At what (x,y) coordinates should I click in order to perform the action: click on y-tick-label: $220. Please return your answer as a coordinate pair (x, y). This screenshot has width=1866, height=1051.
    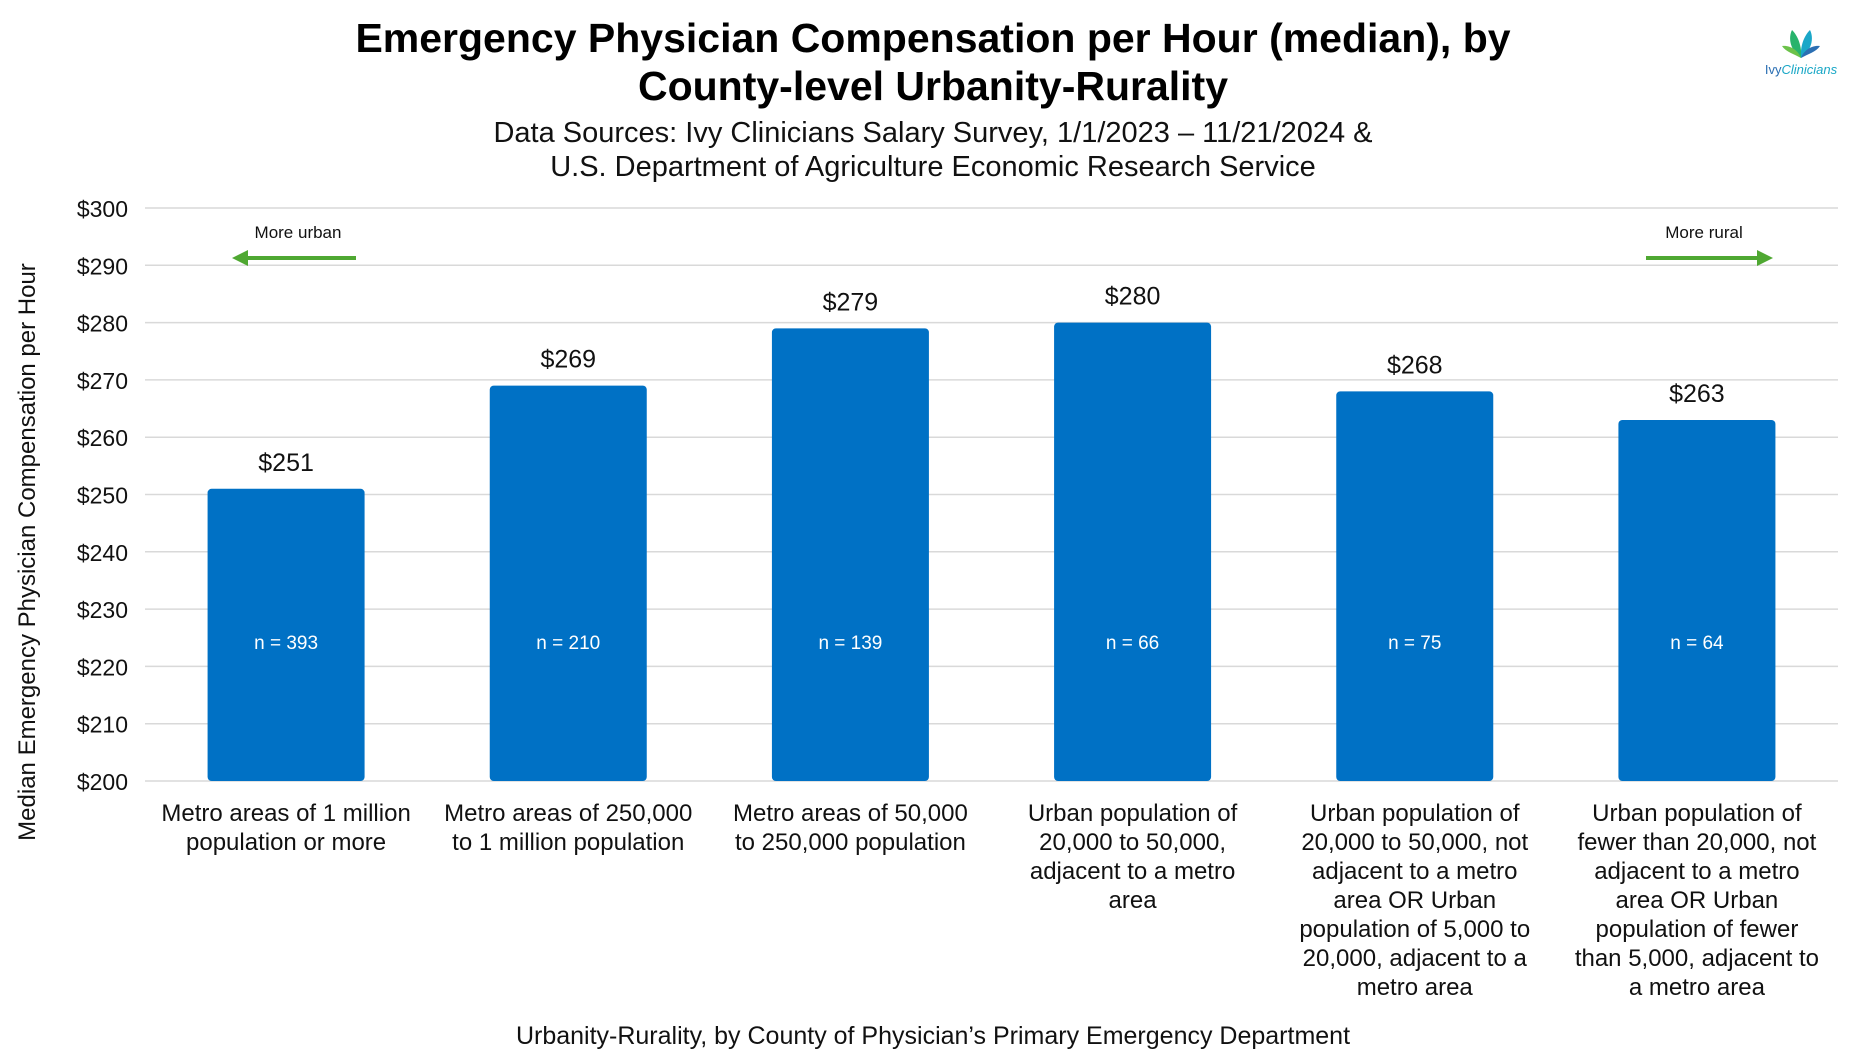
    Looking at the image, I should click on (102, 667).